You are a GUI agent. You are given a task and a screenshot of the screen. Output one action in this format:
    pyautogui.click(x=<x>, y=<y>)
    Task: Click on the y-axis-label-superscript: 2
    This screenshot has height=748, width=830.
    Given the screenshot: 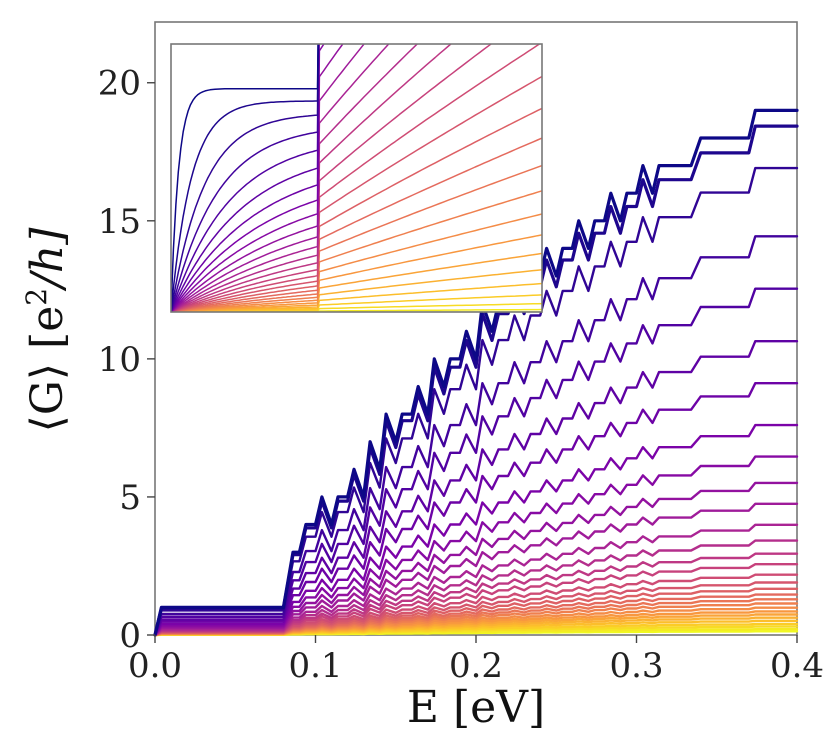 What is the action you would take?
    pyautogui.click(x=36, y=297)
    